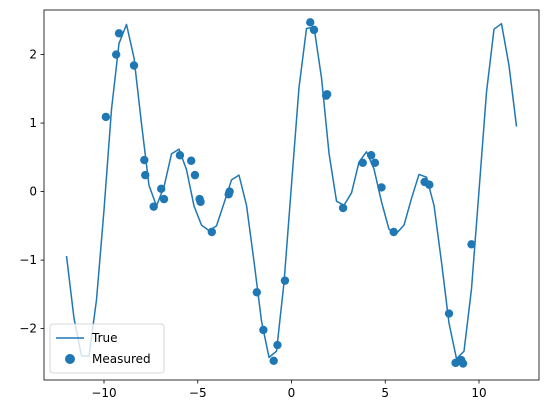 Image resolution: width=546 pixels, height=413 pixels. Describe the element at coordinates (33, 55) in the screenshot. I see `y-tick-label: 2` at that location.